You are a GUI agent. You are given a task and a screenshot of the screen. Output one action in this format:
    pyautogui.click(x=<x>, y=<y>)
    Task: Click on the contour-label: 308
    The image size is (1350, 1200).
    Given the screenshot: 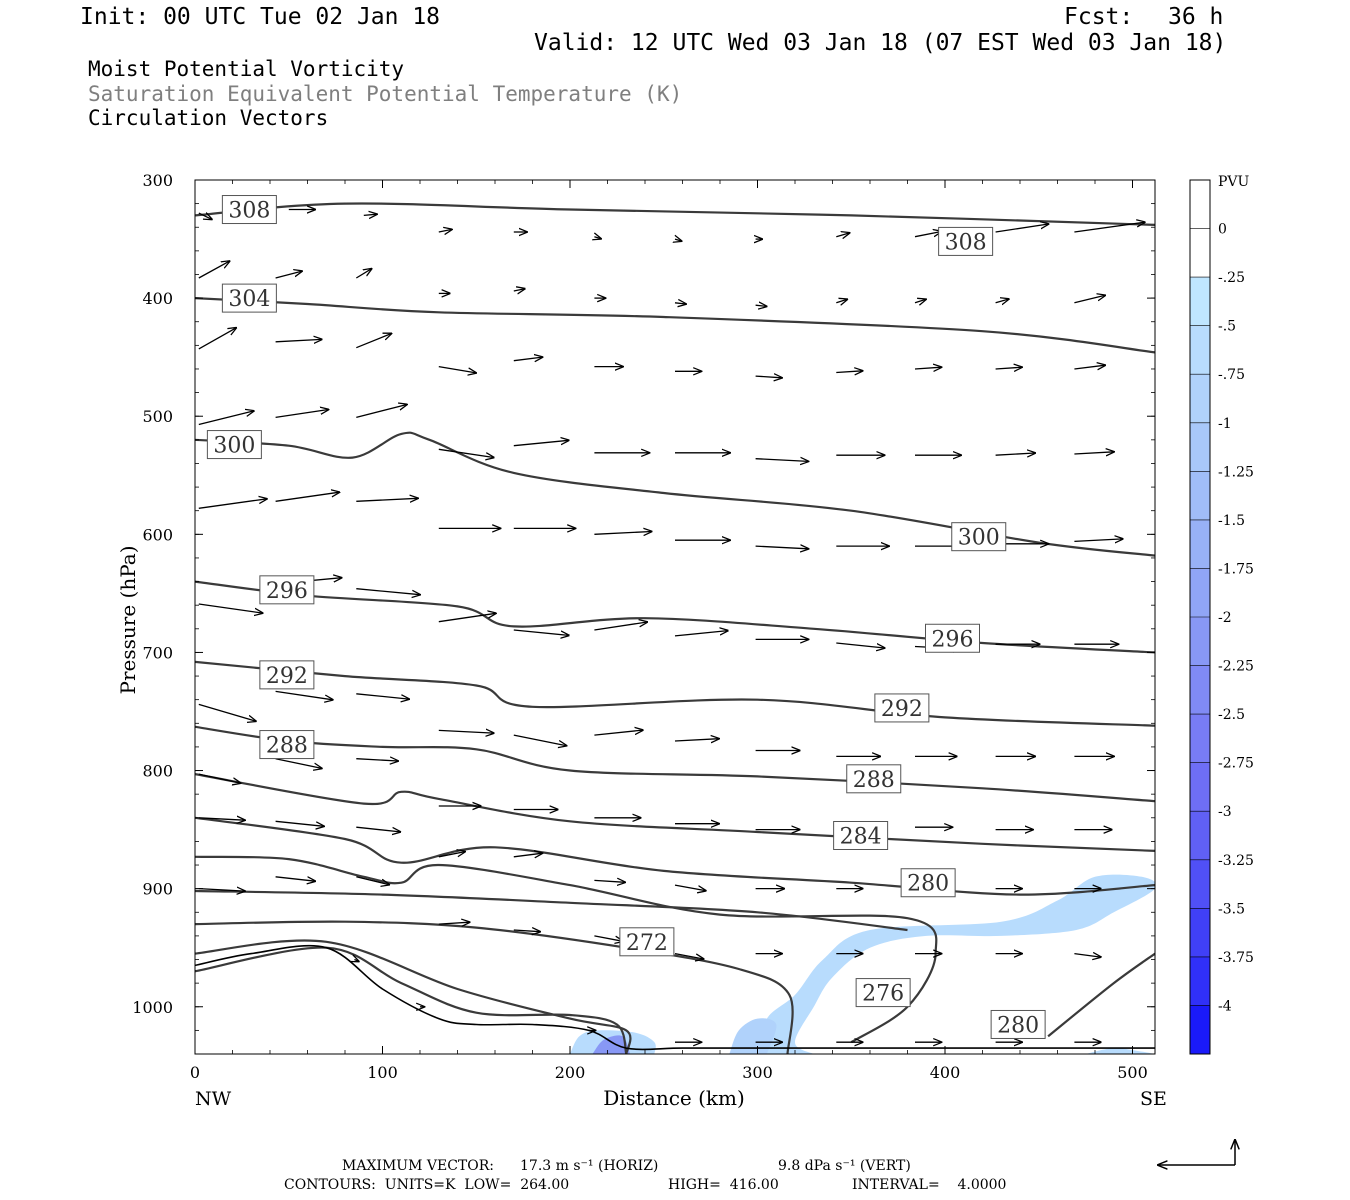 What is the action you would take?
    pyautogui.click(x=966, y=242)
    